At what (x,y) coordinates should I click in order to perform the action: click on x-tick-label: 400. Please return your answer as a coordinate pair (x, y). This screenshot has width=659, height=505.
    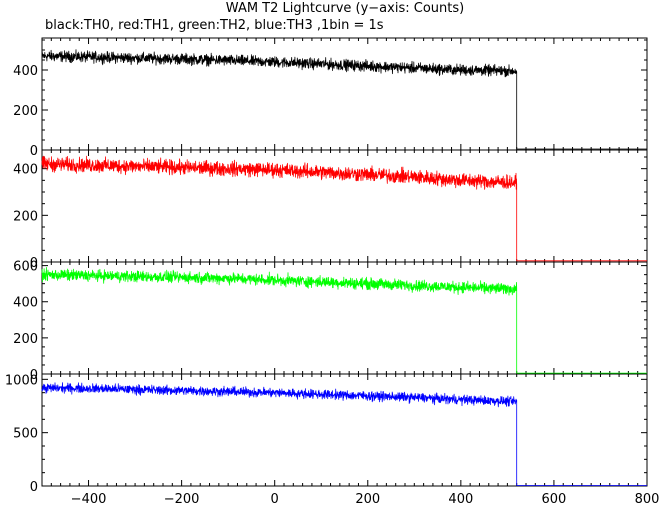
    Looking at the image, I should click on (460, 498).